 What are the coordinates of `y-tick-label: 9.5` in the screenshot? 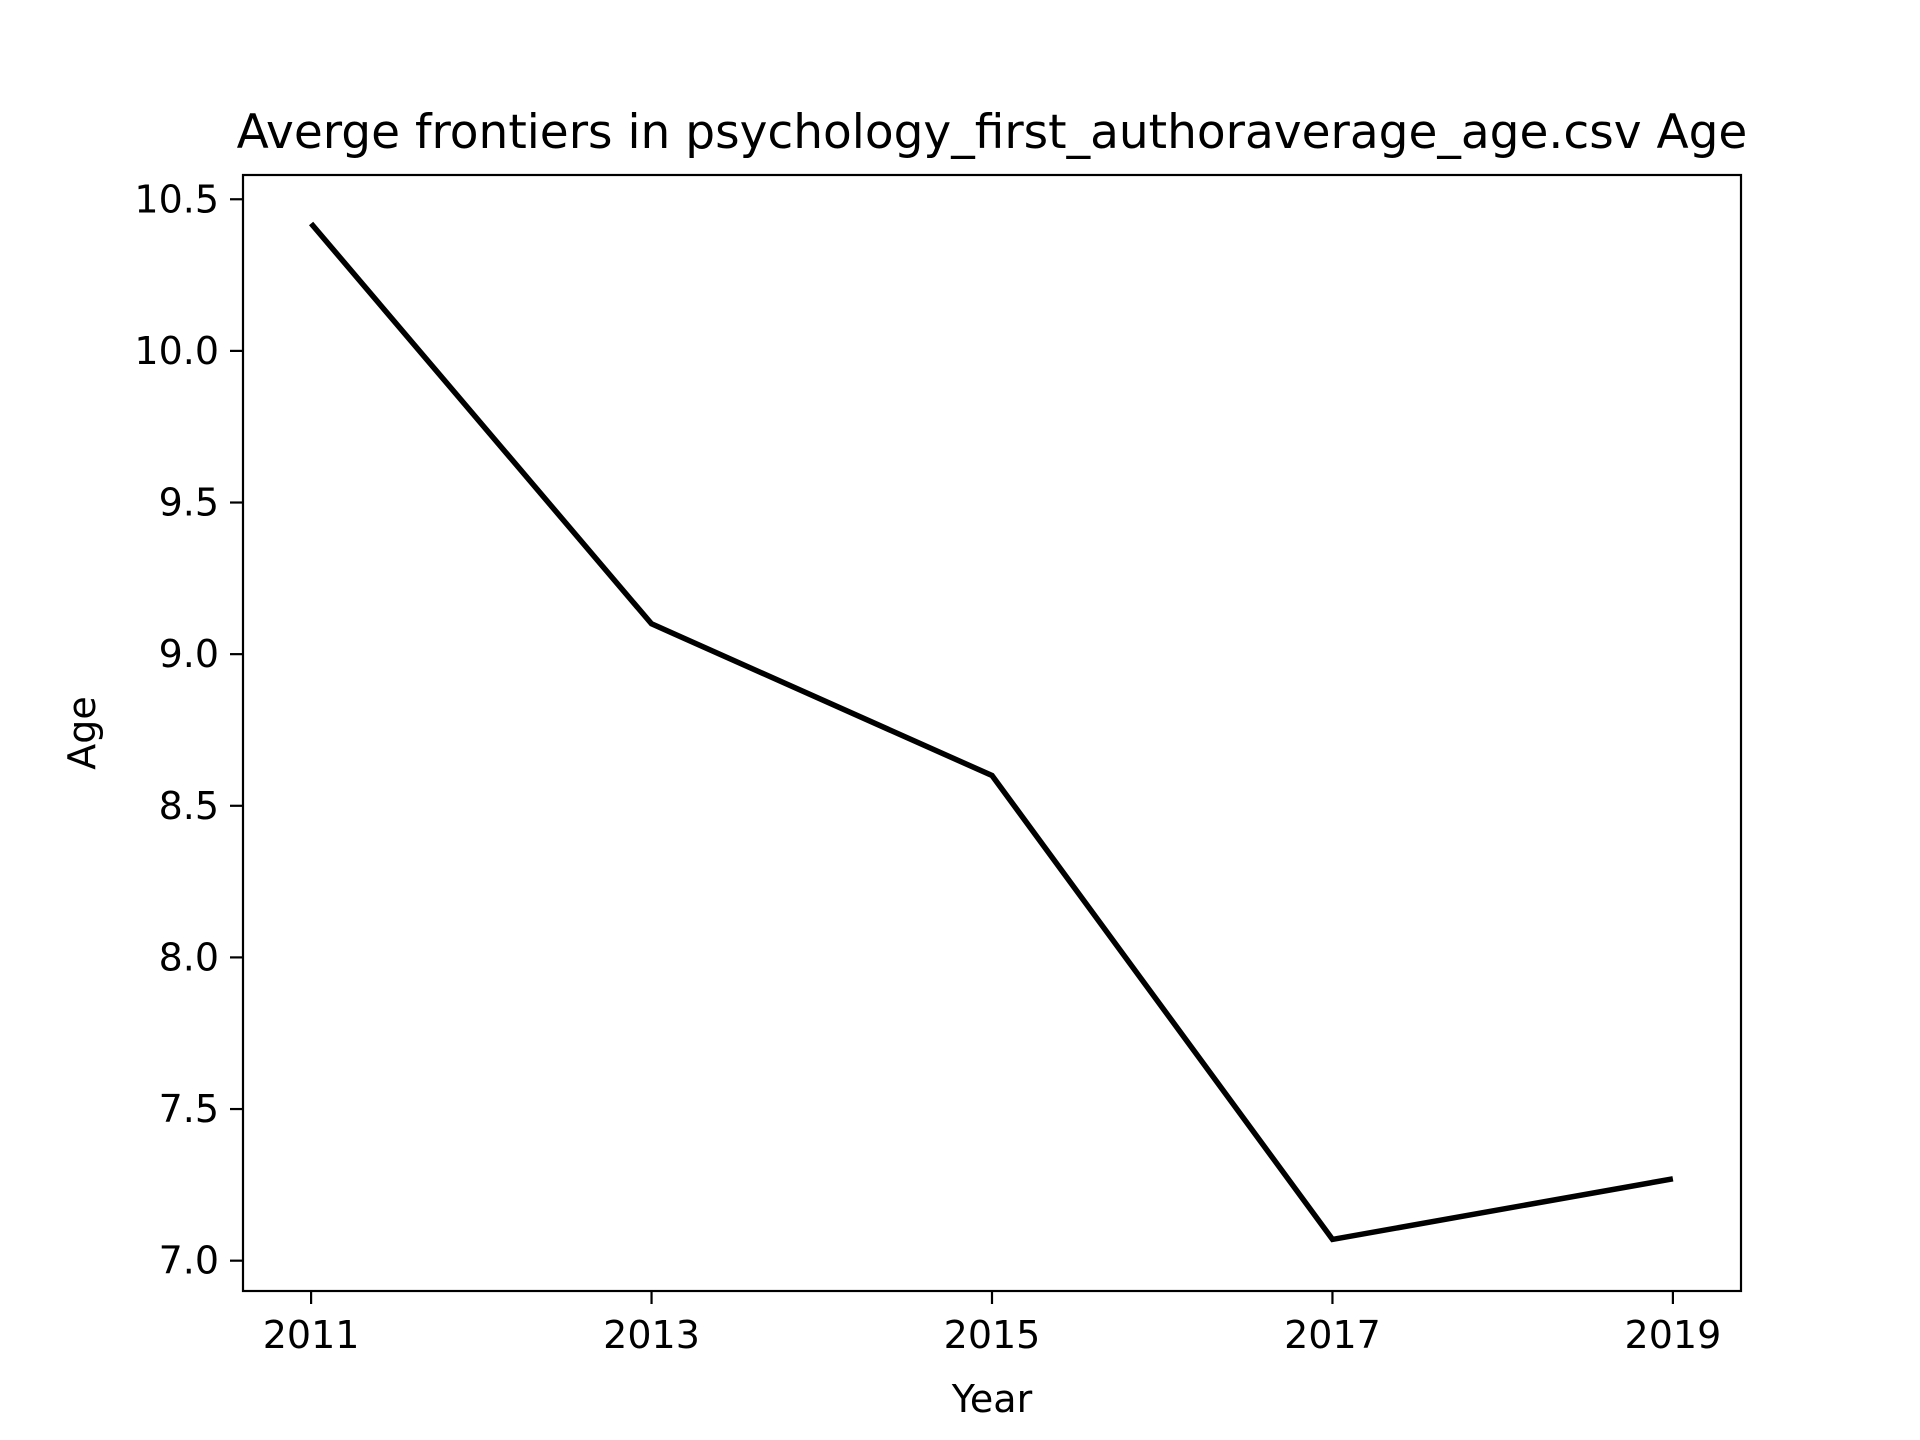 It's located at (189, 503).